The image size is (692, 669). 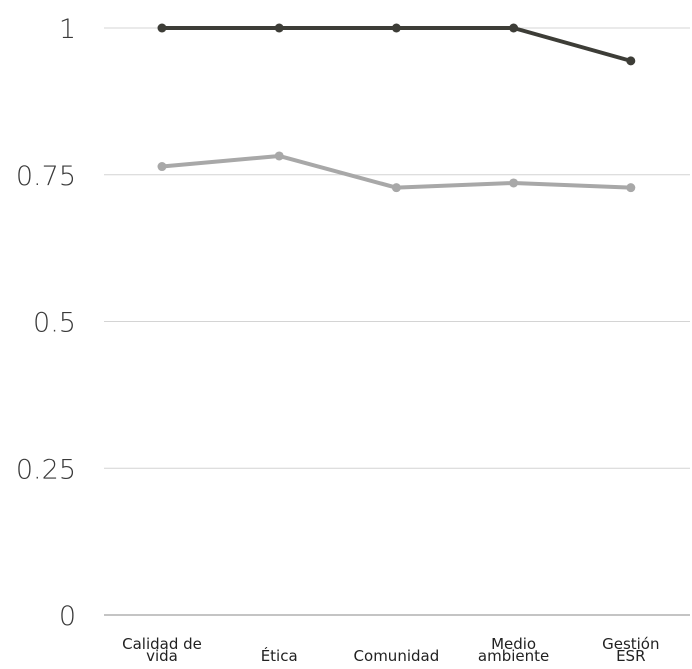 What do you see at coordinates (162, 650) in the screenshot?
I see `x-tick-label: Calidad de vida` at bounding box center [162, 650].